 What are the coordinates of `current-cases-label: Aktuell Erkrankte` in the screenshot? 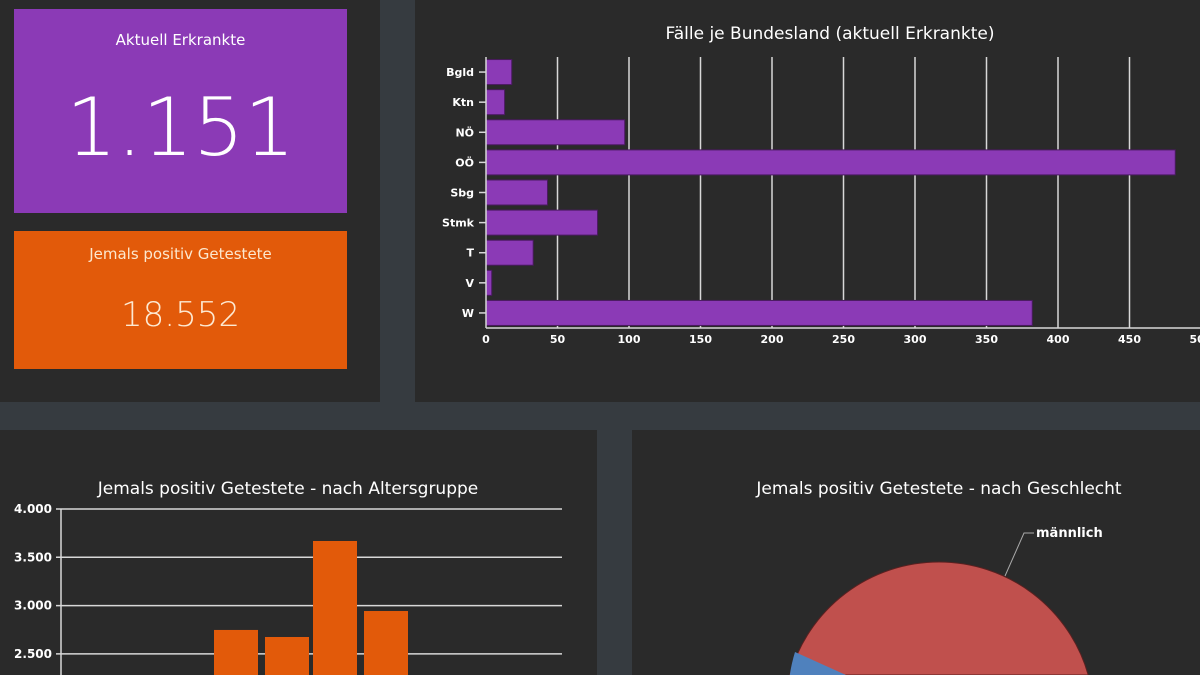 It's located at (180, 40).